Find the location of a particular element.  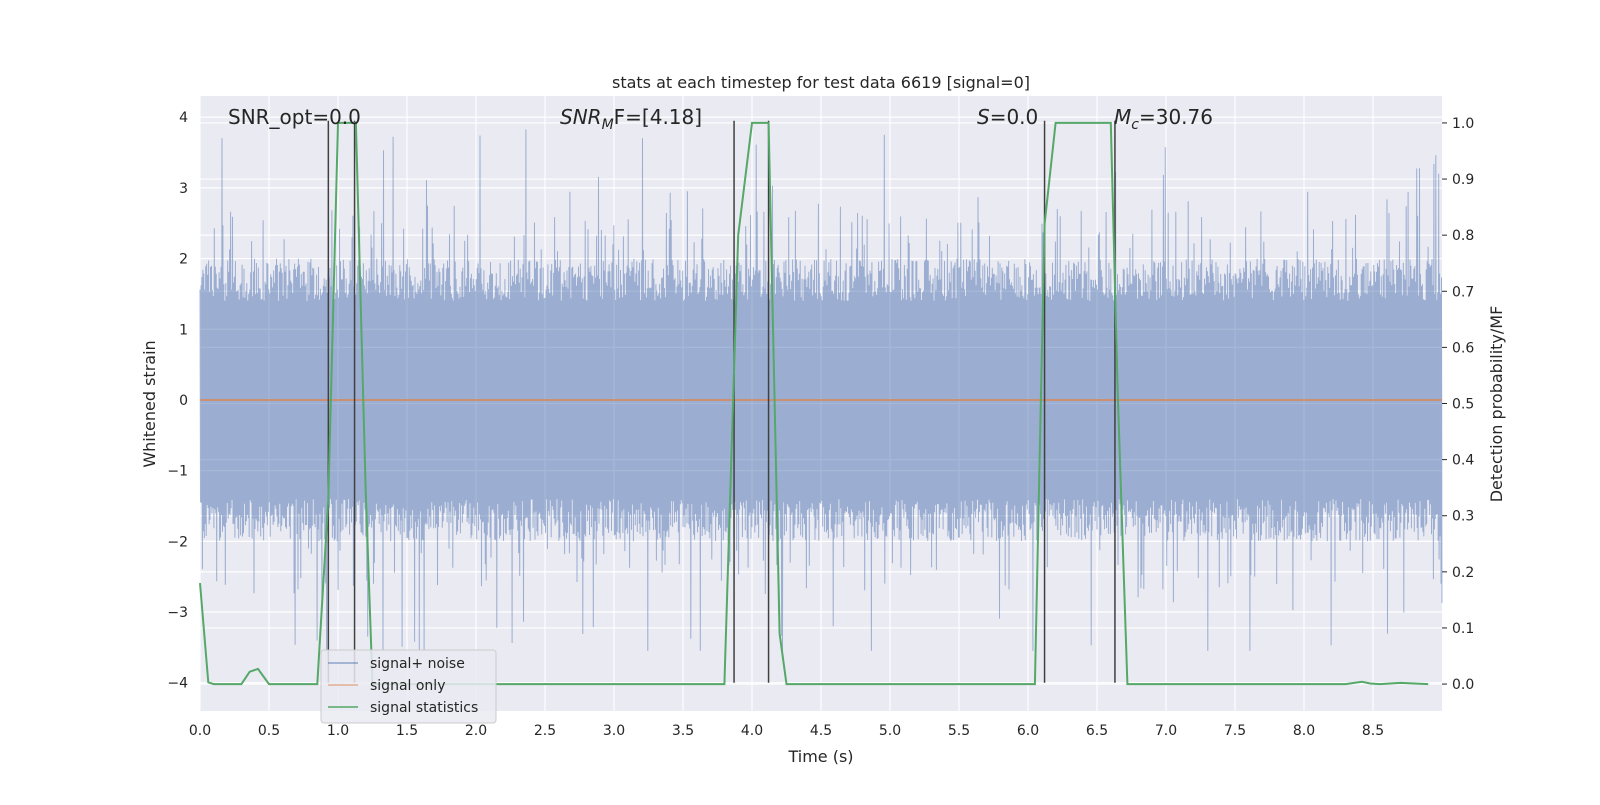

y-tick-label-right: 0.9 is located at coordinates (1463, 180).